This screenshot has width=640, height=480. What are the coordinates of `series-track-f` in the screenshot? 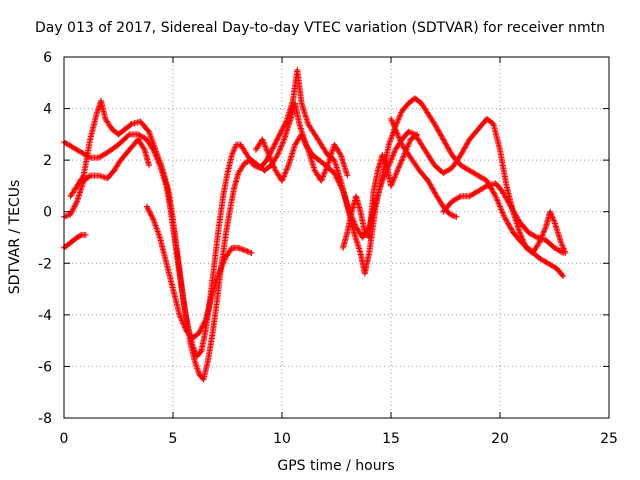 It's located at (424, 167).